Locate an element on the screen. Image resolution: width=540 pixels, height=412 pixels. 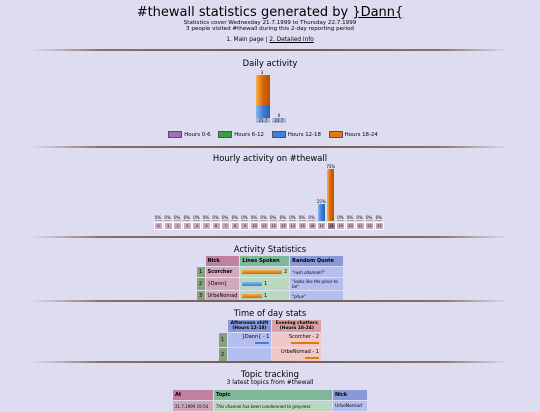
afternoon-header-line2: (Hours 12-18) is located at coordinates (249, 328).